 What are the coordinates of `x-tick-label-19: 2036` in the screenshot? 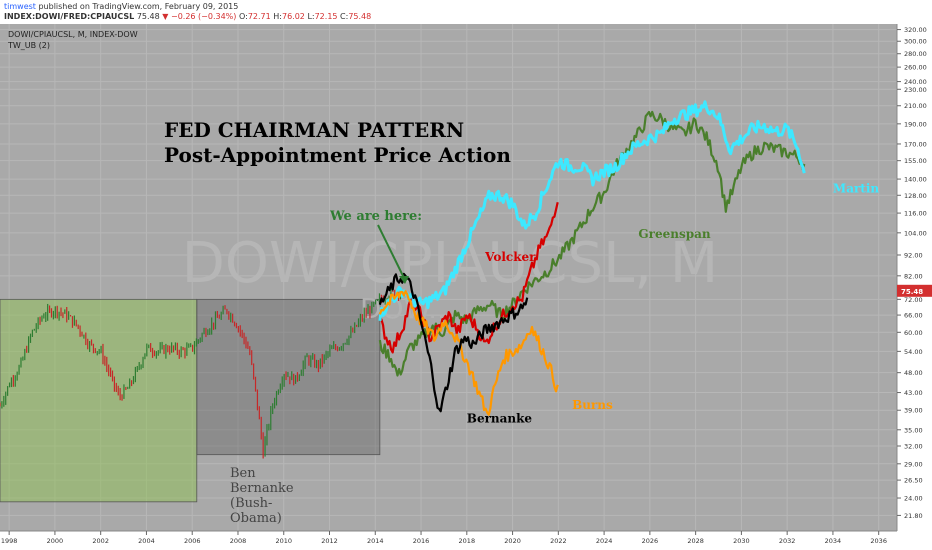 It's located at (878, 541).